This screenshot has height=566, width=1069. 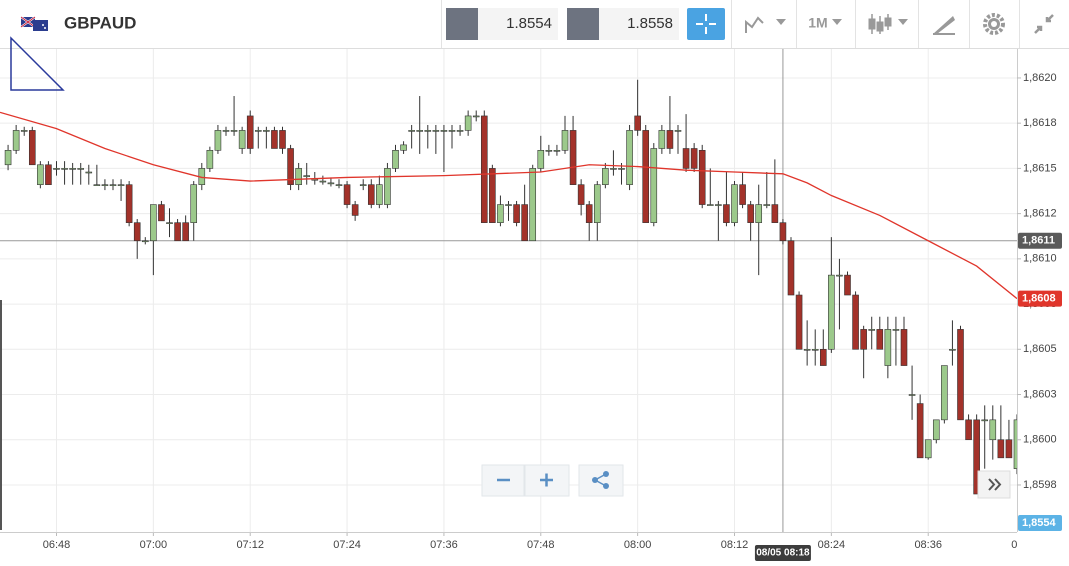 What do you see at coordinates (735, 545) in the screenshot?
I see `x-tick-label: 08:12` at bounding box center [735, 545].